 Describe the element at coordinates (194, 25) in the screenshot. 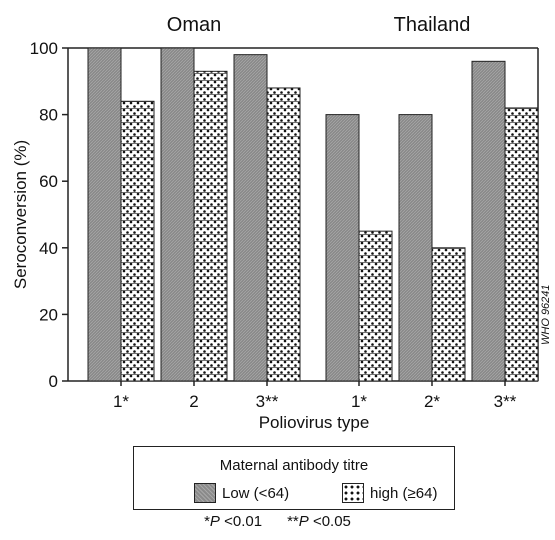

I see `group-title: Oman` at that location.